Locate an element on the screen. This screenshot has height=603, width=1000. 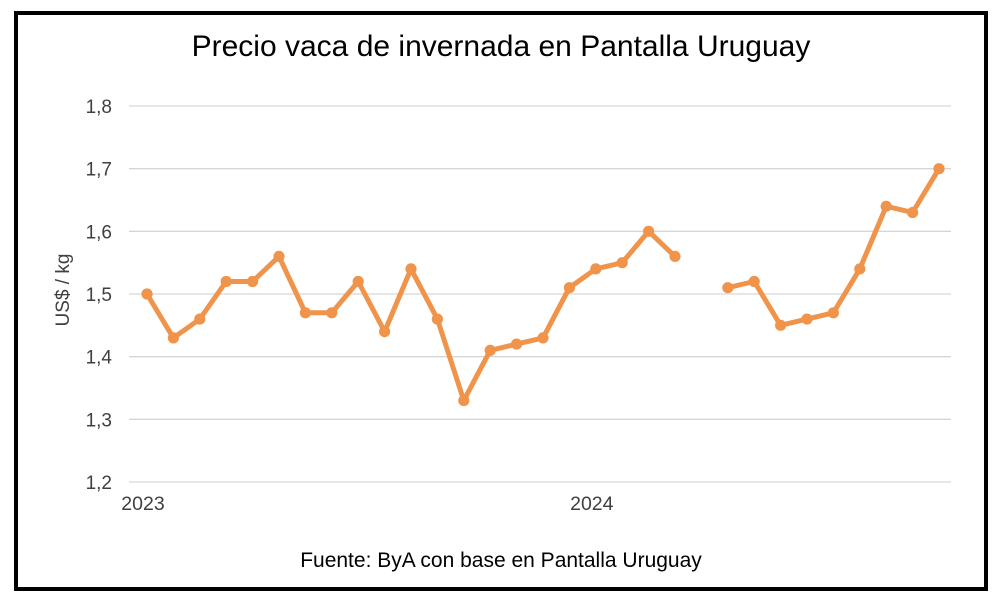
source-caption: Fuente: ByA con base en Pantalla Uruguay is located at coordinates (501, 560).